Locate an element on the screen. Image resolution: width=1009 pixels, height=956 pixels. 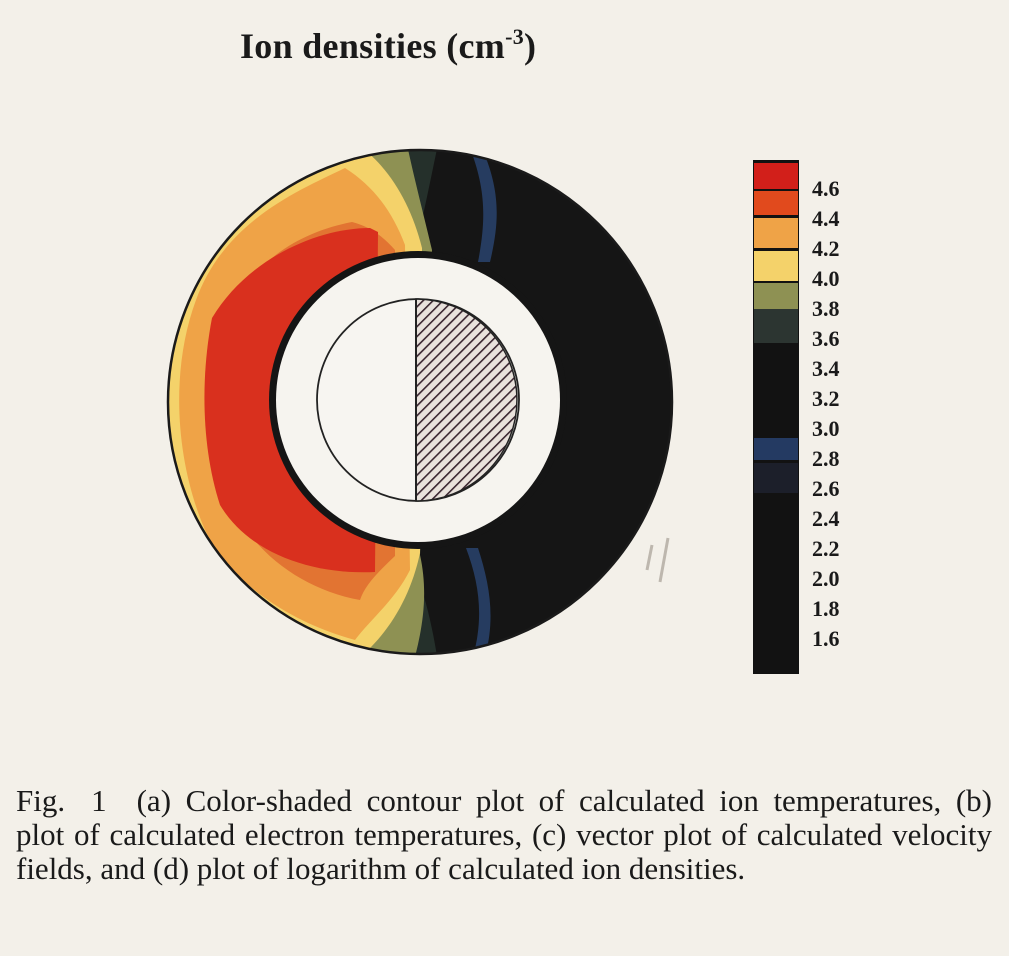
blue-streak-lower is located at coordinates (478, 601).